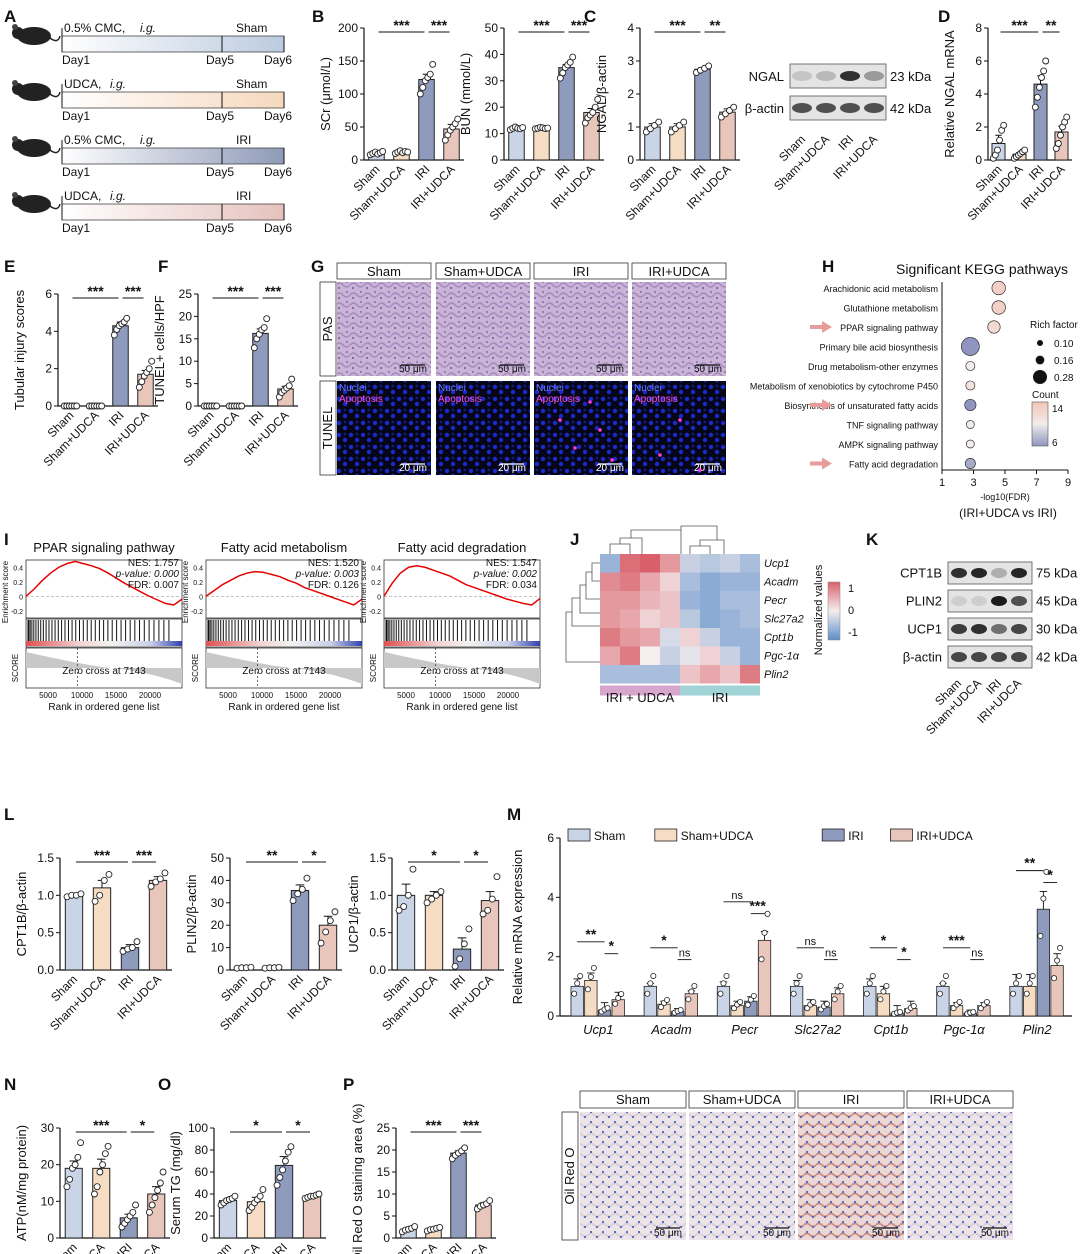 This screenshot has width=1080, height=1254. What do you see at coordinates (1036, 483) in the screenshot?
I see `x-tick-label: 7` at bounding box center [1036, 483].